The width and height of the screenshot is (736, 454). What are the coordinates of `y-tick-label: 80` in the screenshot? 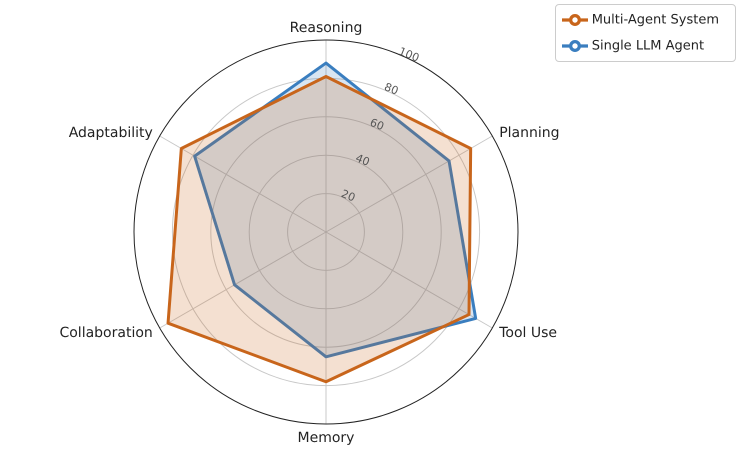 It's located at (391, 89).